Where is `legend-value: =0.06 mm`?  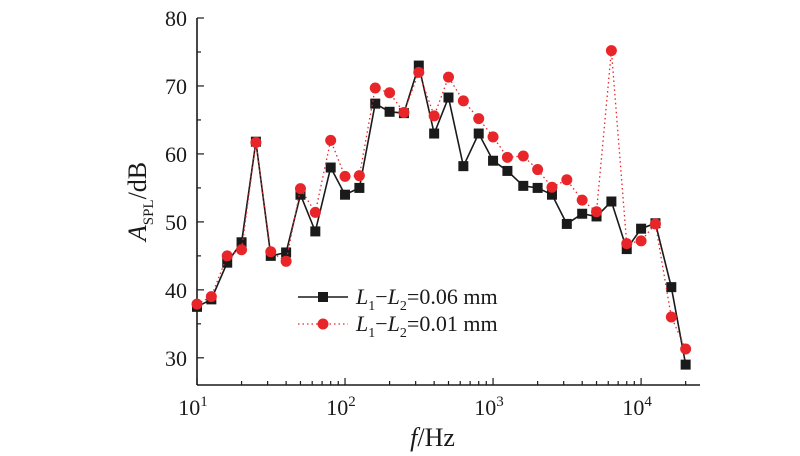
legend-value: =0.06 mm is located at coordinates (452, 296).